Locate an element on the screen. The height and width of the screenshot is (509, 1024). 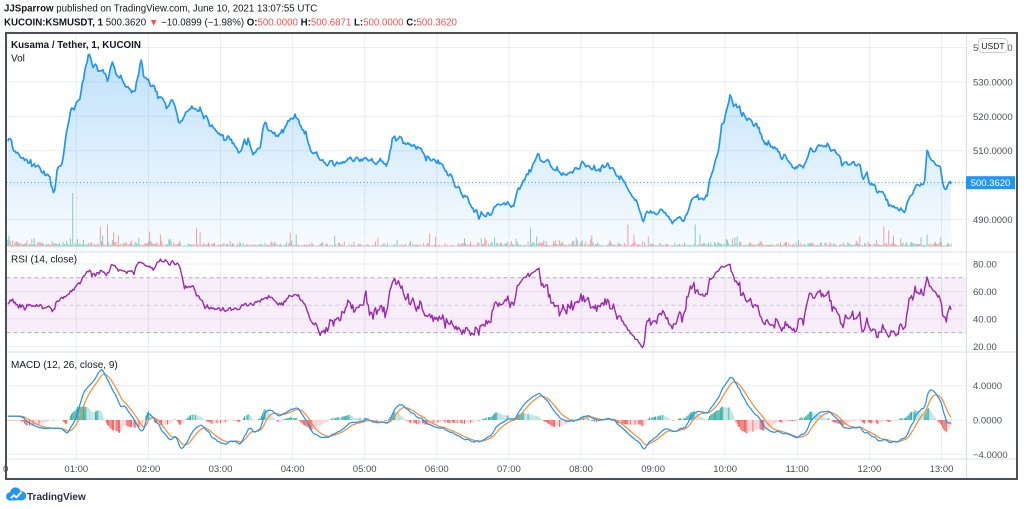
svg-text: 20.00 is located at coordinates (985, 347).